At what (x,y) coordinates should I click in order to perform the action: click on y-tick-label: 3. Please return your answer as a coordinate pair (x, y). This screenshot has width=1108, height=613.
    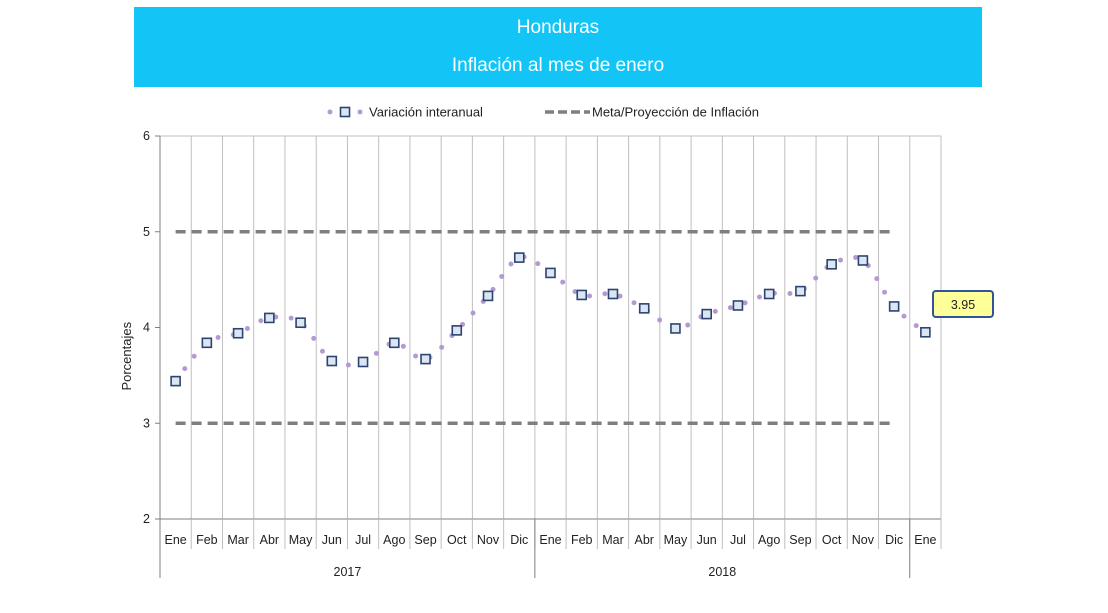
    Looking at the image, I should click on (146, 423).